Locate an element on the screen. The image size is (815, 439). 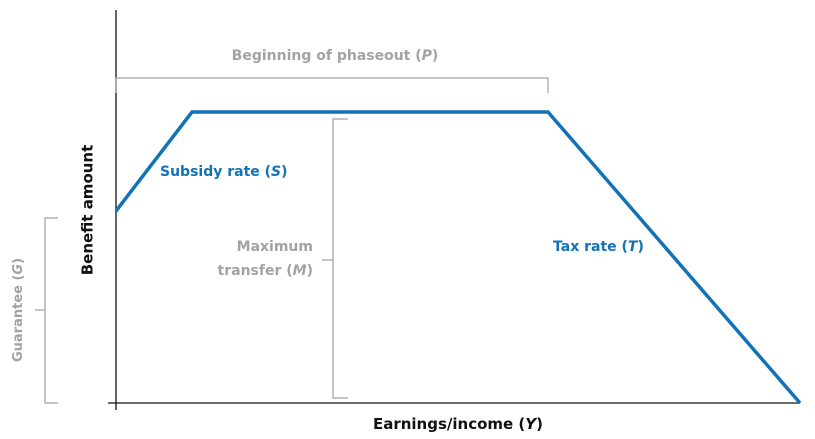
x-axis-label: Earnings/income (Y) is located at coordinates (458, 424).